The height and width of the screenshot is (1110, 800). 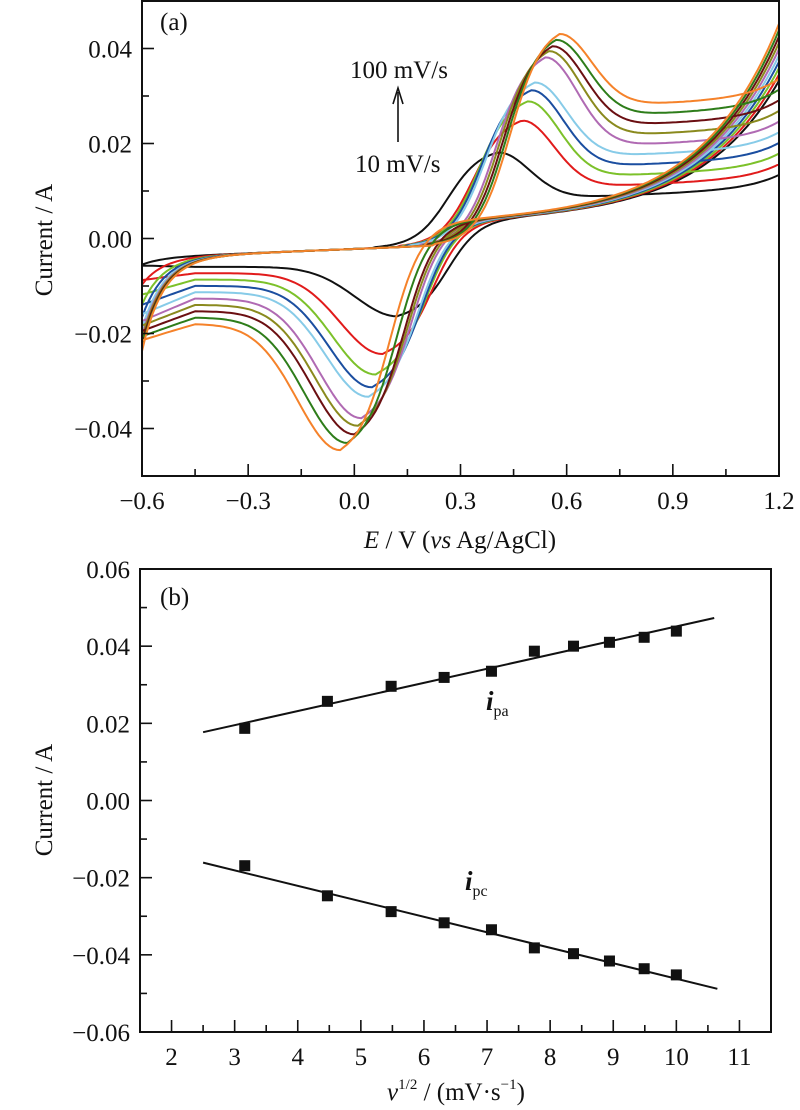 I want to click on x-title-vs: vs, so click(x=440, y=540).